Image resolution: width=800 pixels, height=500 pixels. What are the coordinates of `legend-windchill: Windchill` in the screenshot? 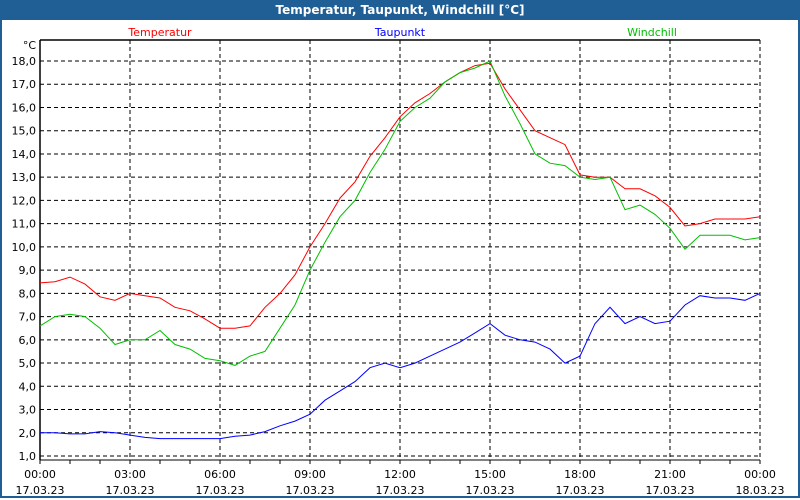 It's located at (652, 32).